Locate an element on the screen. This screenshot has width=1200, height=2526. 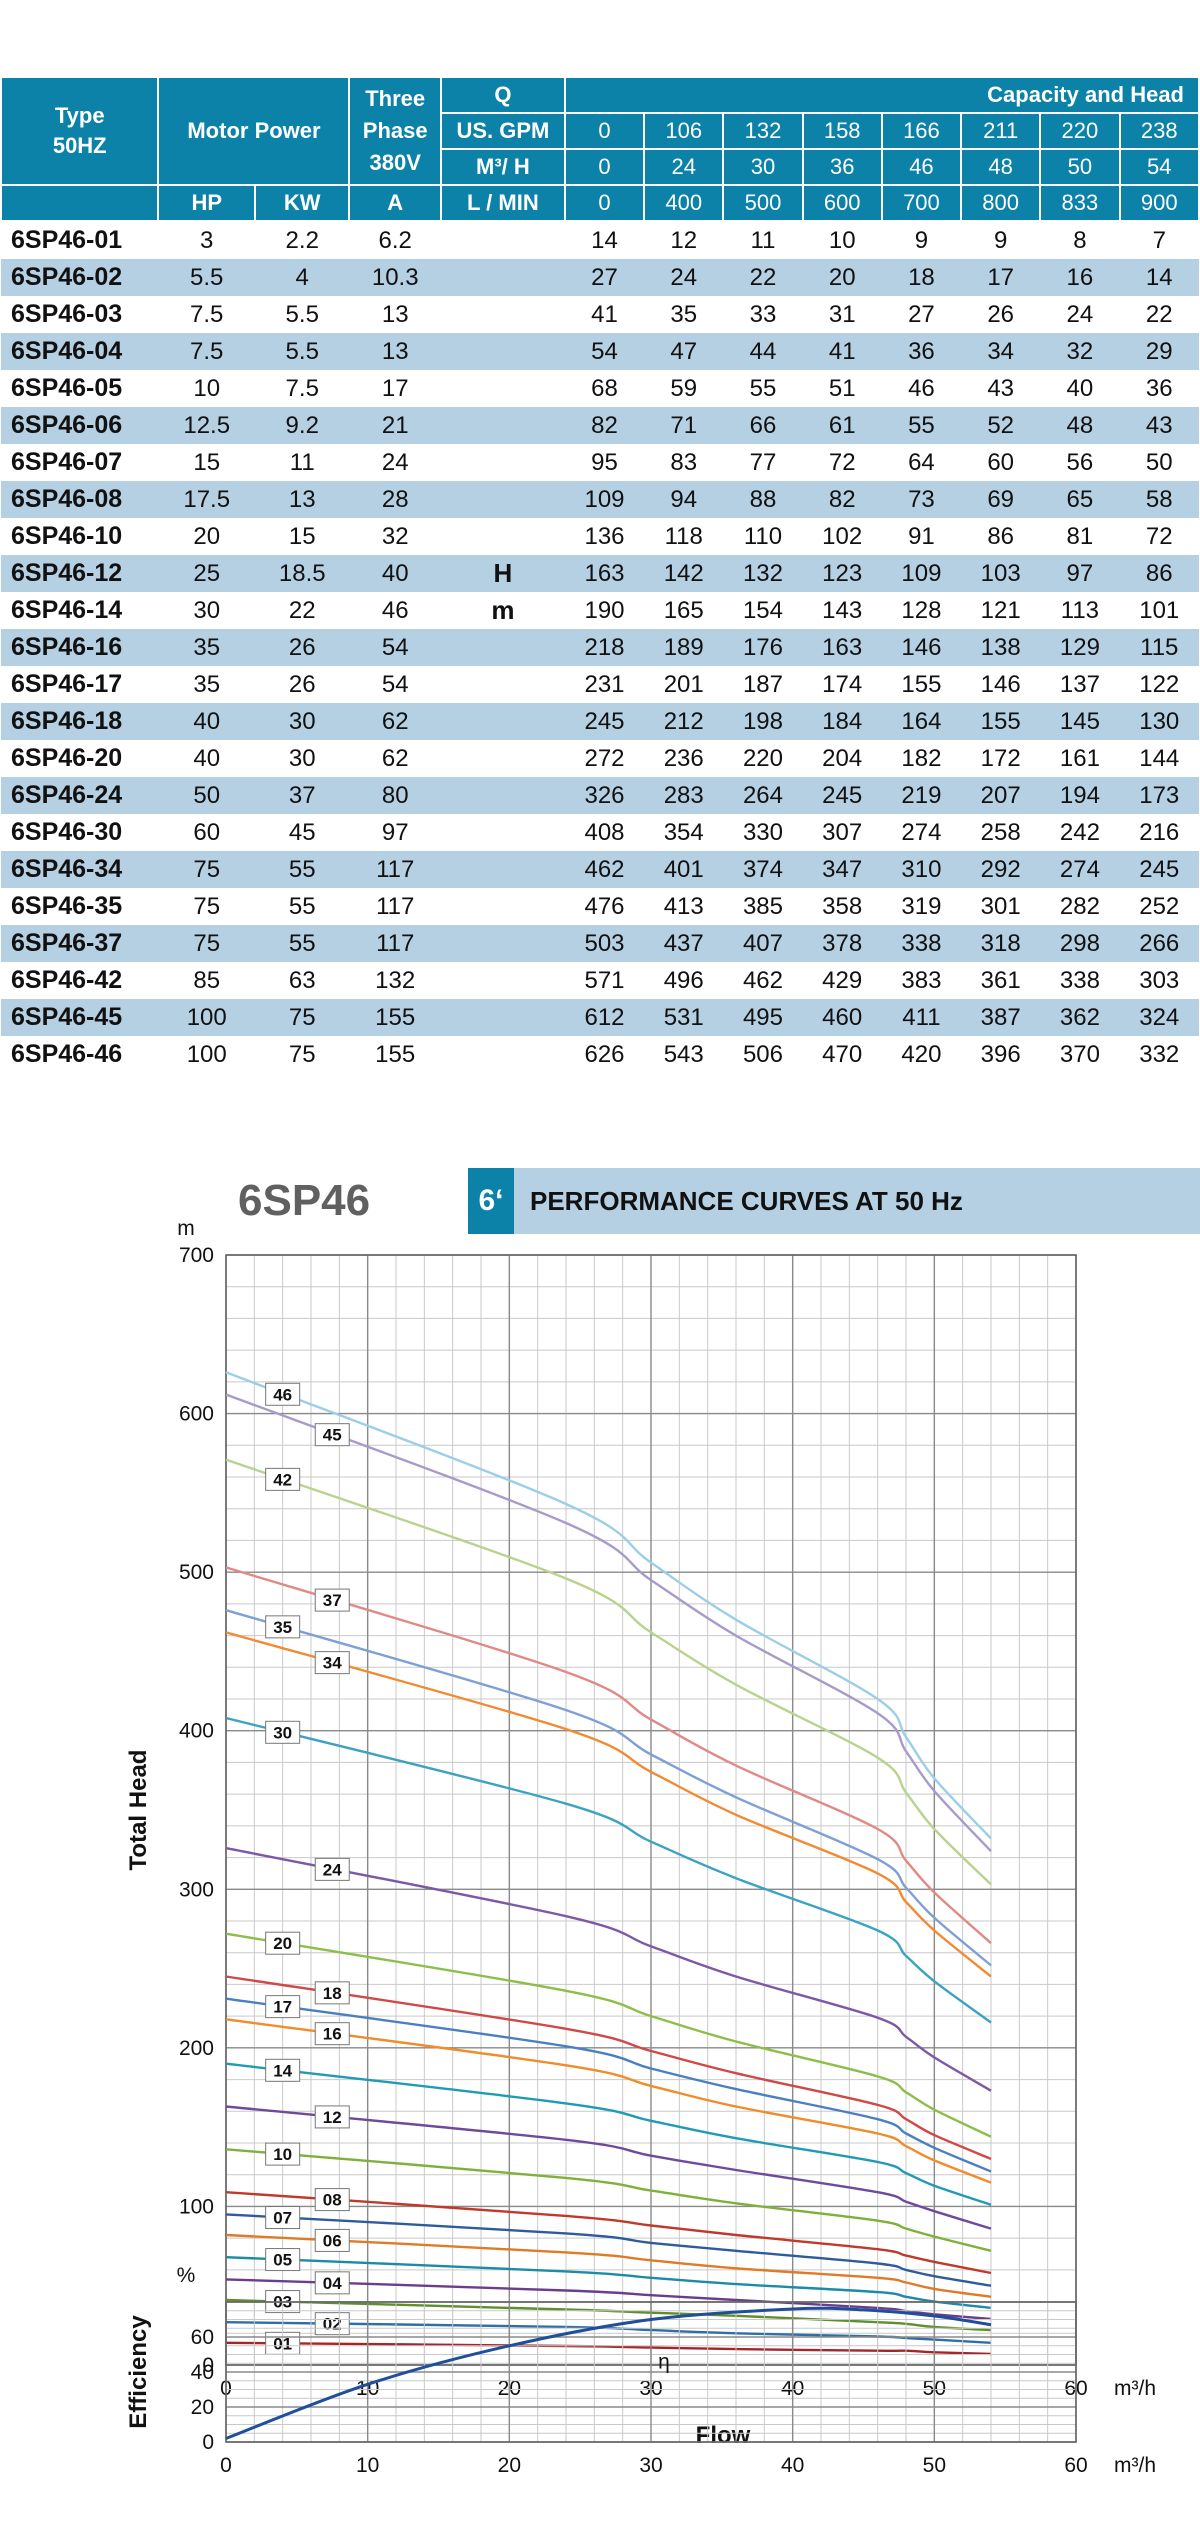
type-cell: 6SP46-17 is located at coordinates (80, 684).